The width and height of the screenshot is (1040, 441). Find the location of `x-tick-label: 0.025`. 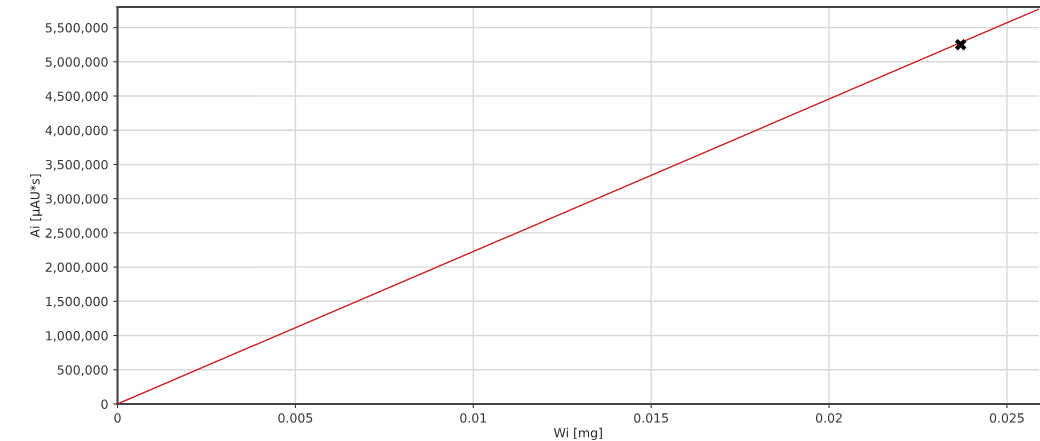

x-tick-label: 0.025 is located at coordinates (1006, 418).